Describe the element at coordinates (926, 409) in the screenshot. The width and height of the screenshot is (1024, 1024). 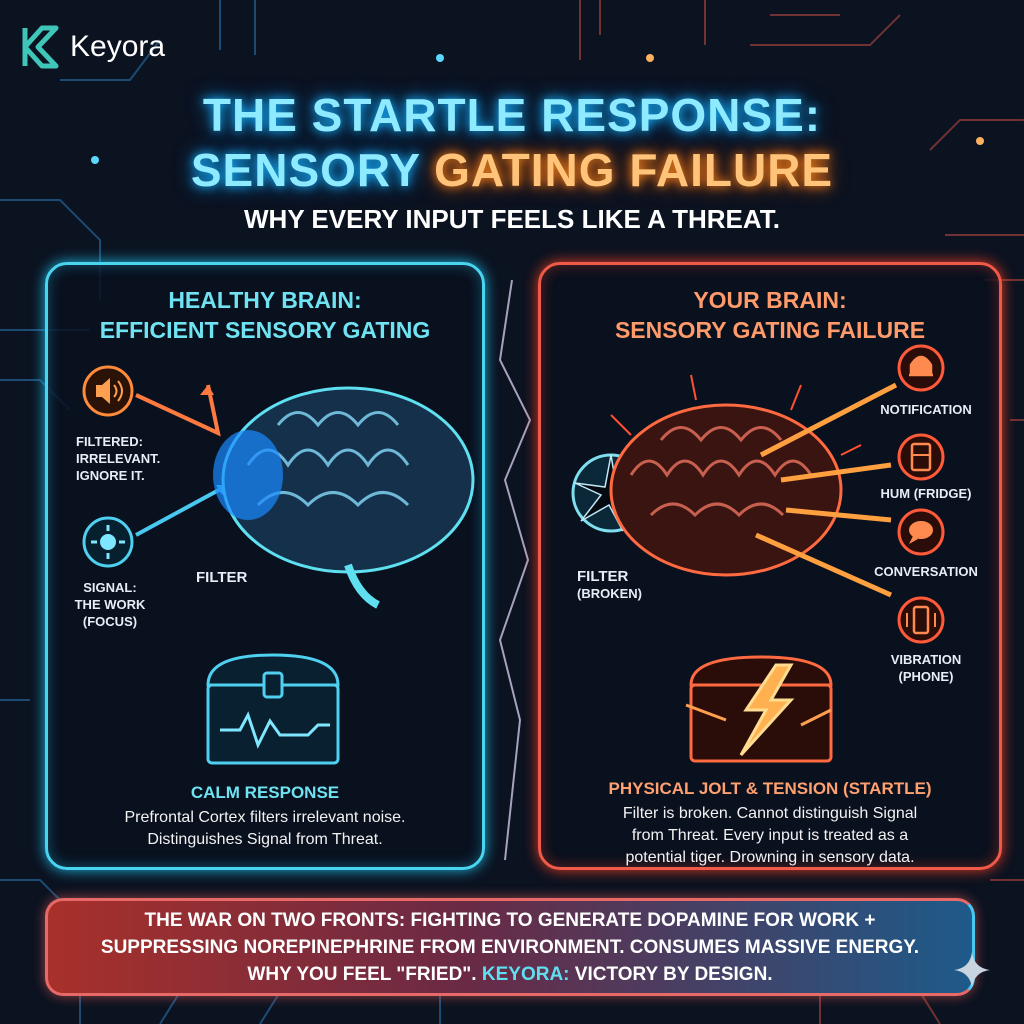
I see `notification-label: NOTIFICATION` at that location.